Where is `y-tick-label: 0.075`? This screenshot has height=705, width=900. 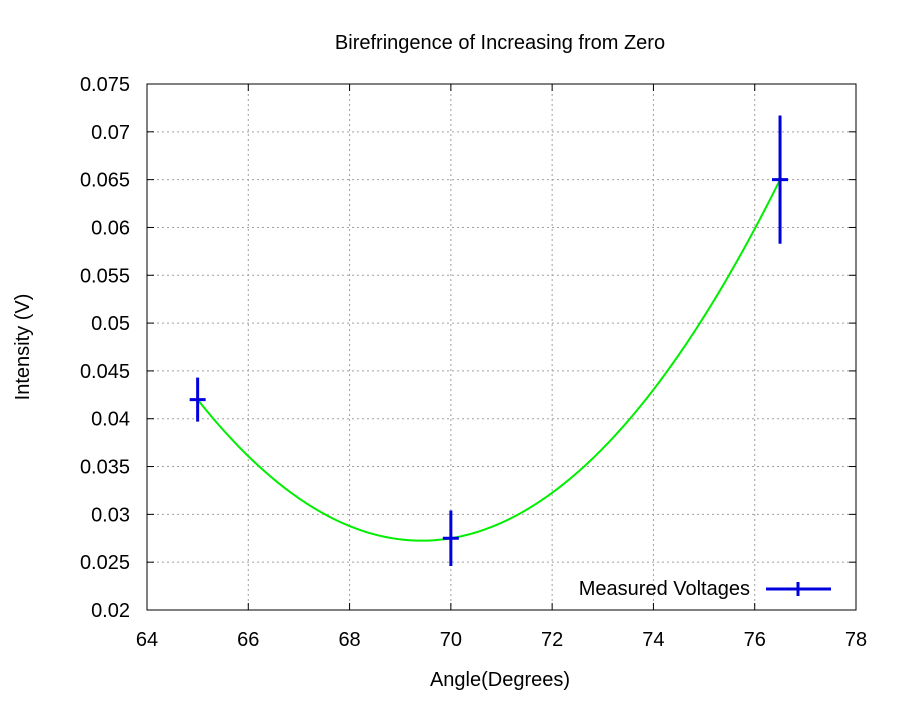
y-tick-label: 0.075 is located at coordinates (105, 85).